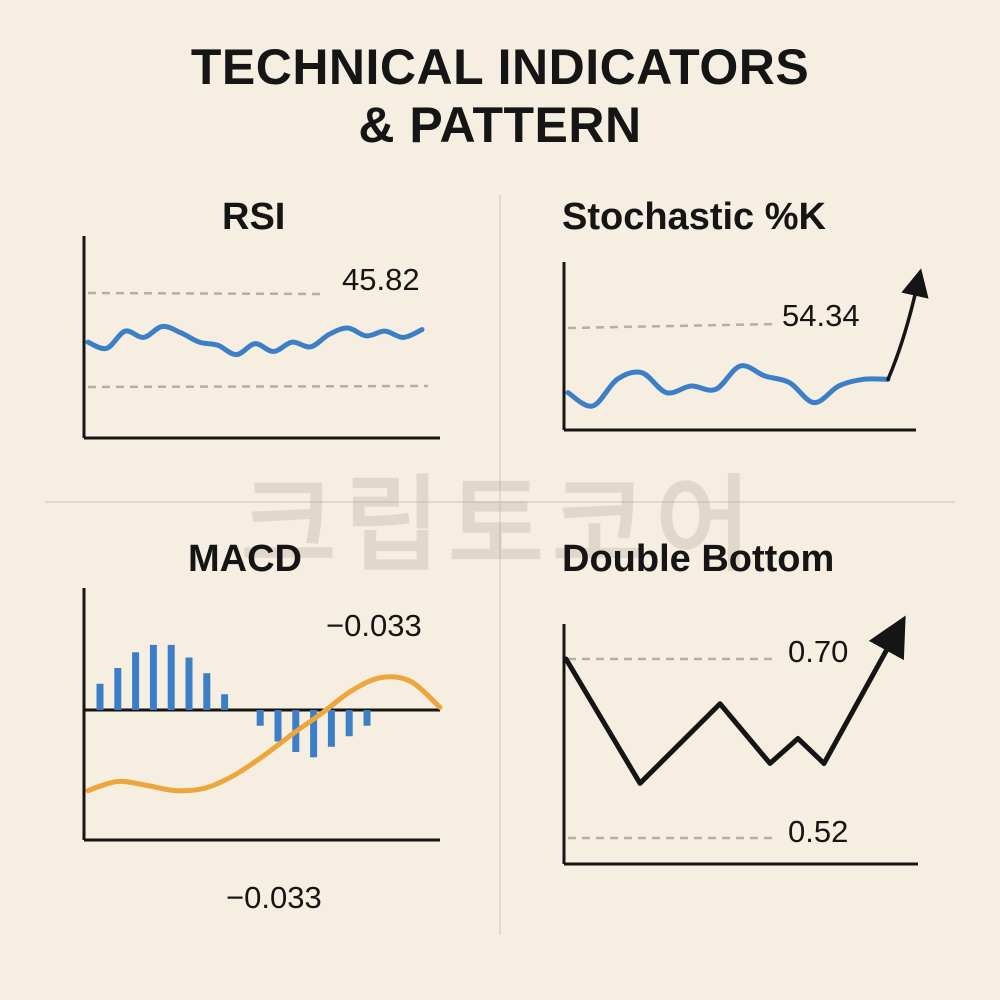 The width and height of the screenshot is (1000, 1000). Describe the element at coordinates (907, 325) in the screenshot. I see `stochastic-up-arrow` at that location.